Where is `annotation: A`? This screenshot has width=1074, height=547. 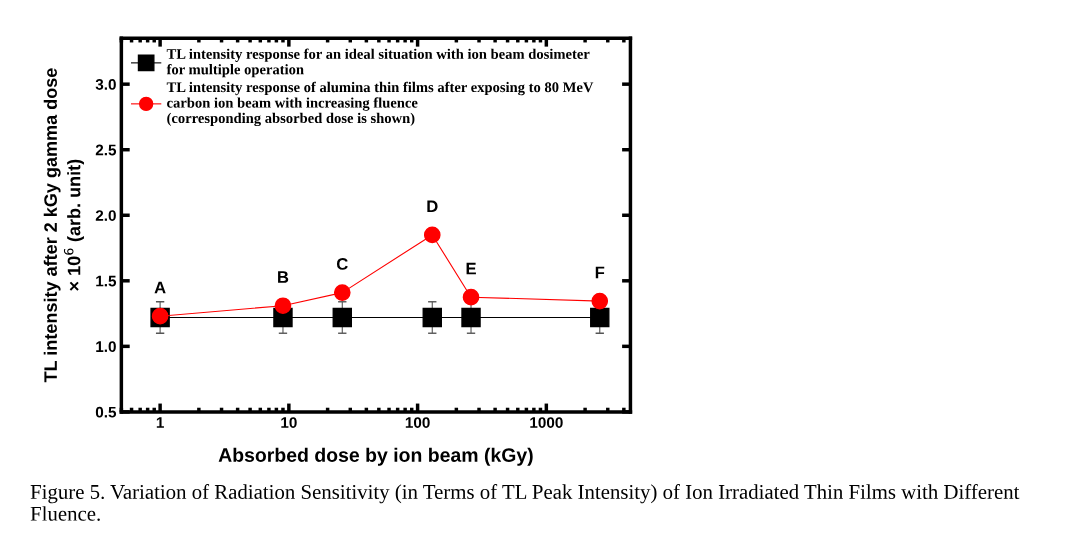 annotation: A is located at coordinates (160, 287).